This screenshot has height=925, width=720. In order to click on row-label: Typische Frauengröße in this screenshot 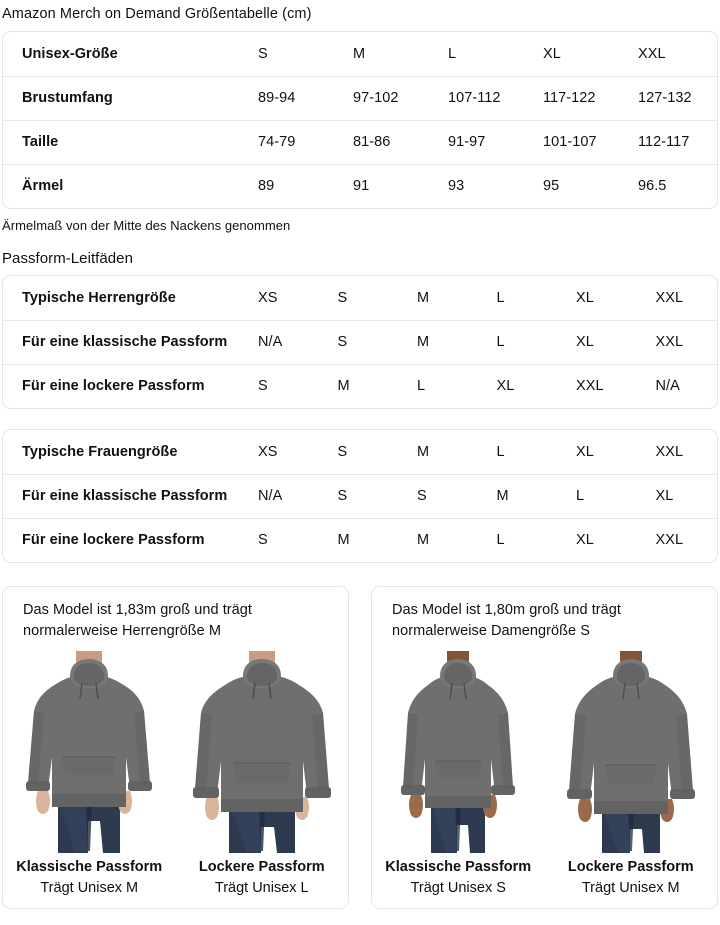, I will do `click(100, 451)`.